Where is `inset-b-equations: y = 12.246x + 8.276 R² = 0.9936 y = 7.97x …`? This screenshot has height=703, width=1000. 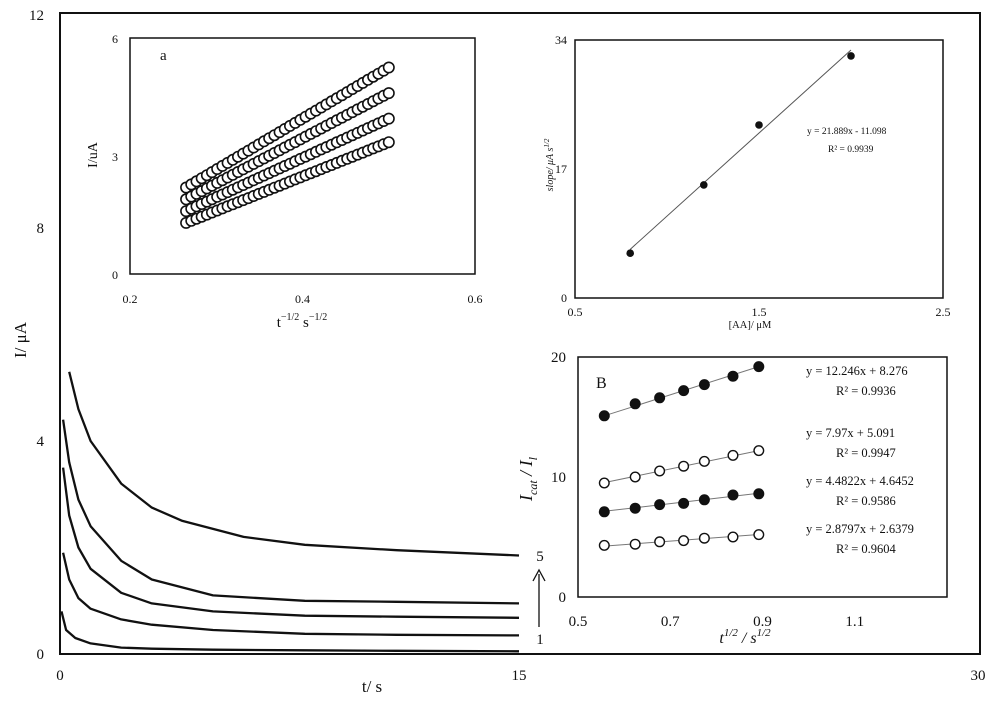
inset-b-equations: y = 12.246x + 8.276 R² = 0.9936 y = 7.97x … is located at coordinates (860, 460).